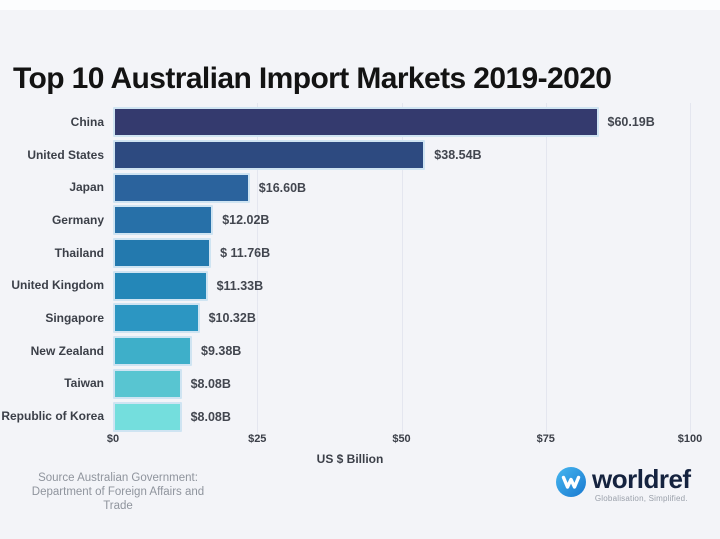 The width and height of the screenshot is (720, 539). Describe the element at coordinates (67, 350) in the screenshot. I see `category-label: New Zealand` at that location.